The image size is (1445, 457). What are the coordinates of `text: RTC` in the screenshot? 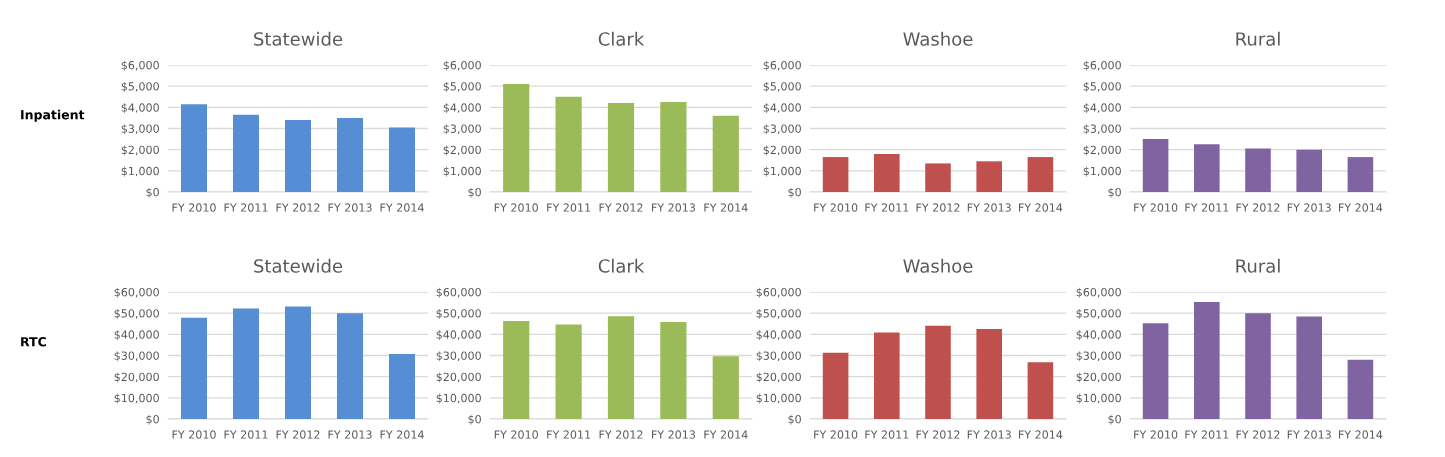 It's located at (33, 341).